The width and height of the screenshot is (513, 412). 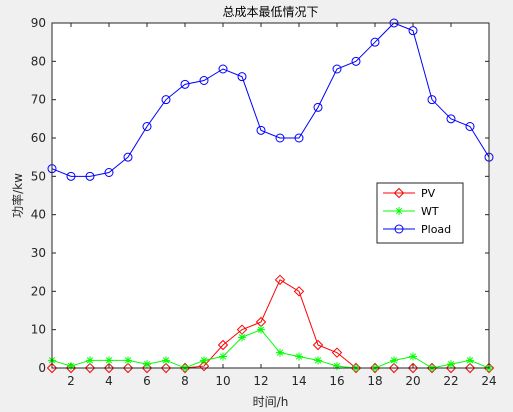 What do you see at coordinates (38, 291) in the screenshot?
I see `y-tick-label: 20` at bounding box center [38, 291].